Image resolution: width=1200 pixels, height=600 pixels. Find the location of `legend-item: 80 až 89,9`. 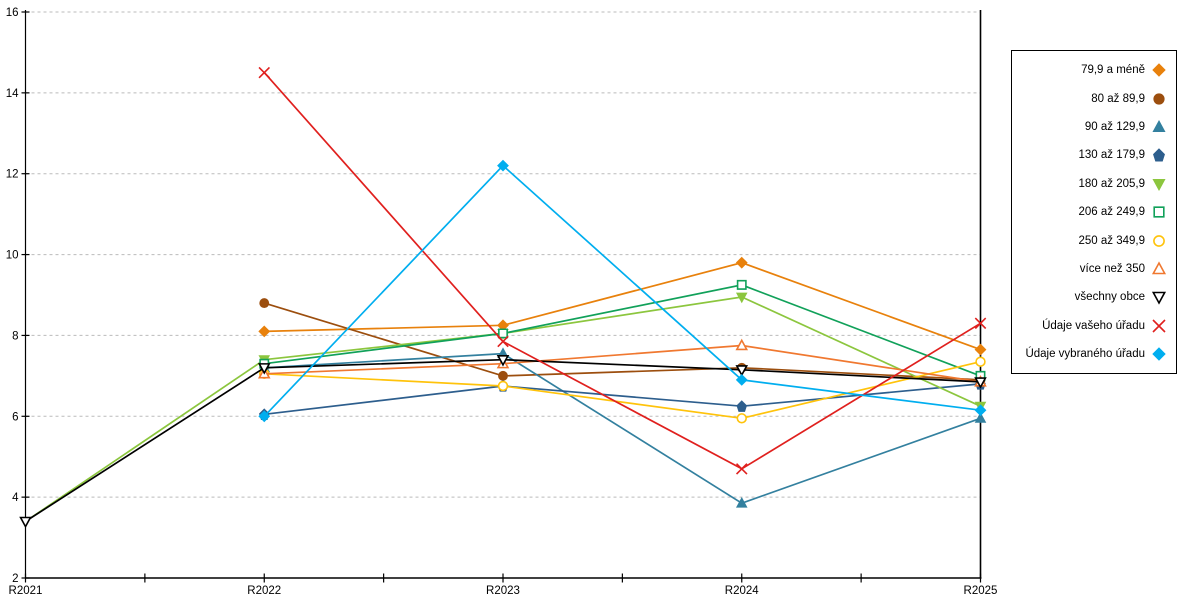

legend-item: 80 až 89,9 is located at coordinates (1094, 98).